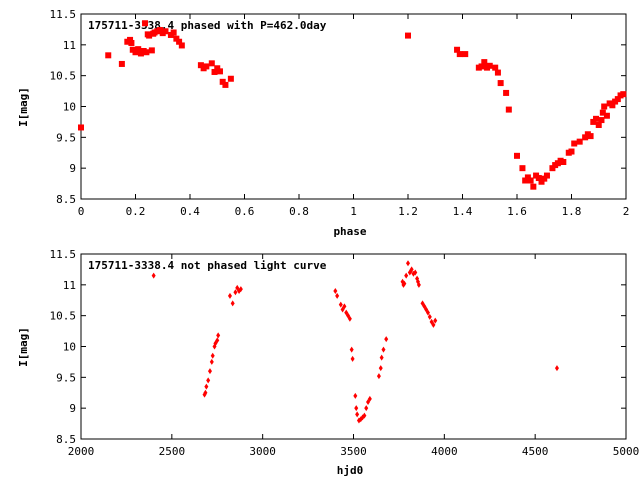 The image size is (640, 480). I want to click on x-tick-label: 5000, so click(626, 451).